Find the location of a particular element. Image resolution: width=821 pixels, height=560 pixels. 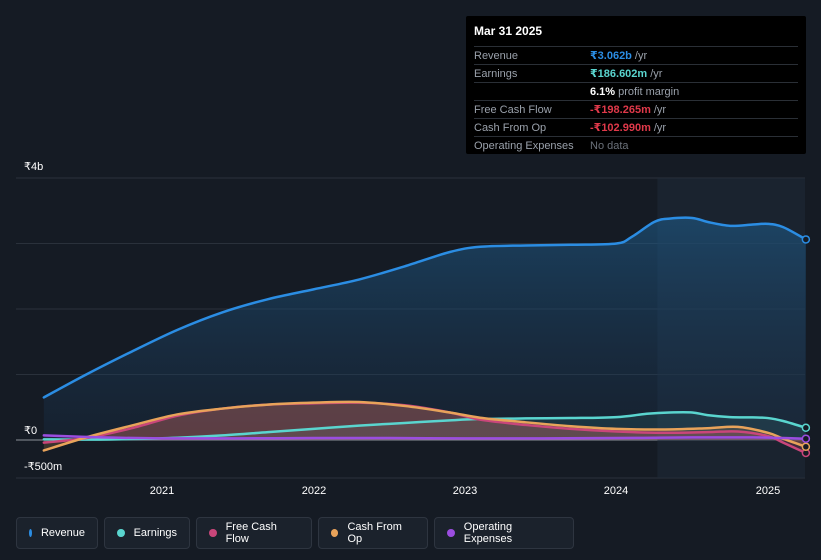

earnings-area is located at coordinates (424, 426).